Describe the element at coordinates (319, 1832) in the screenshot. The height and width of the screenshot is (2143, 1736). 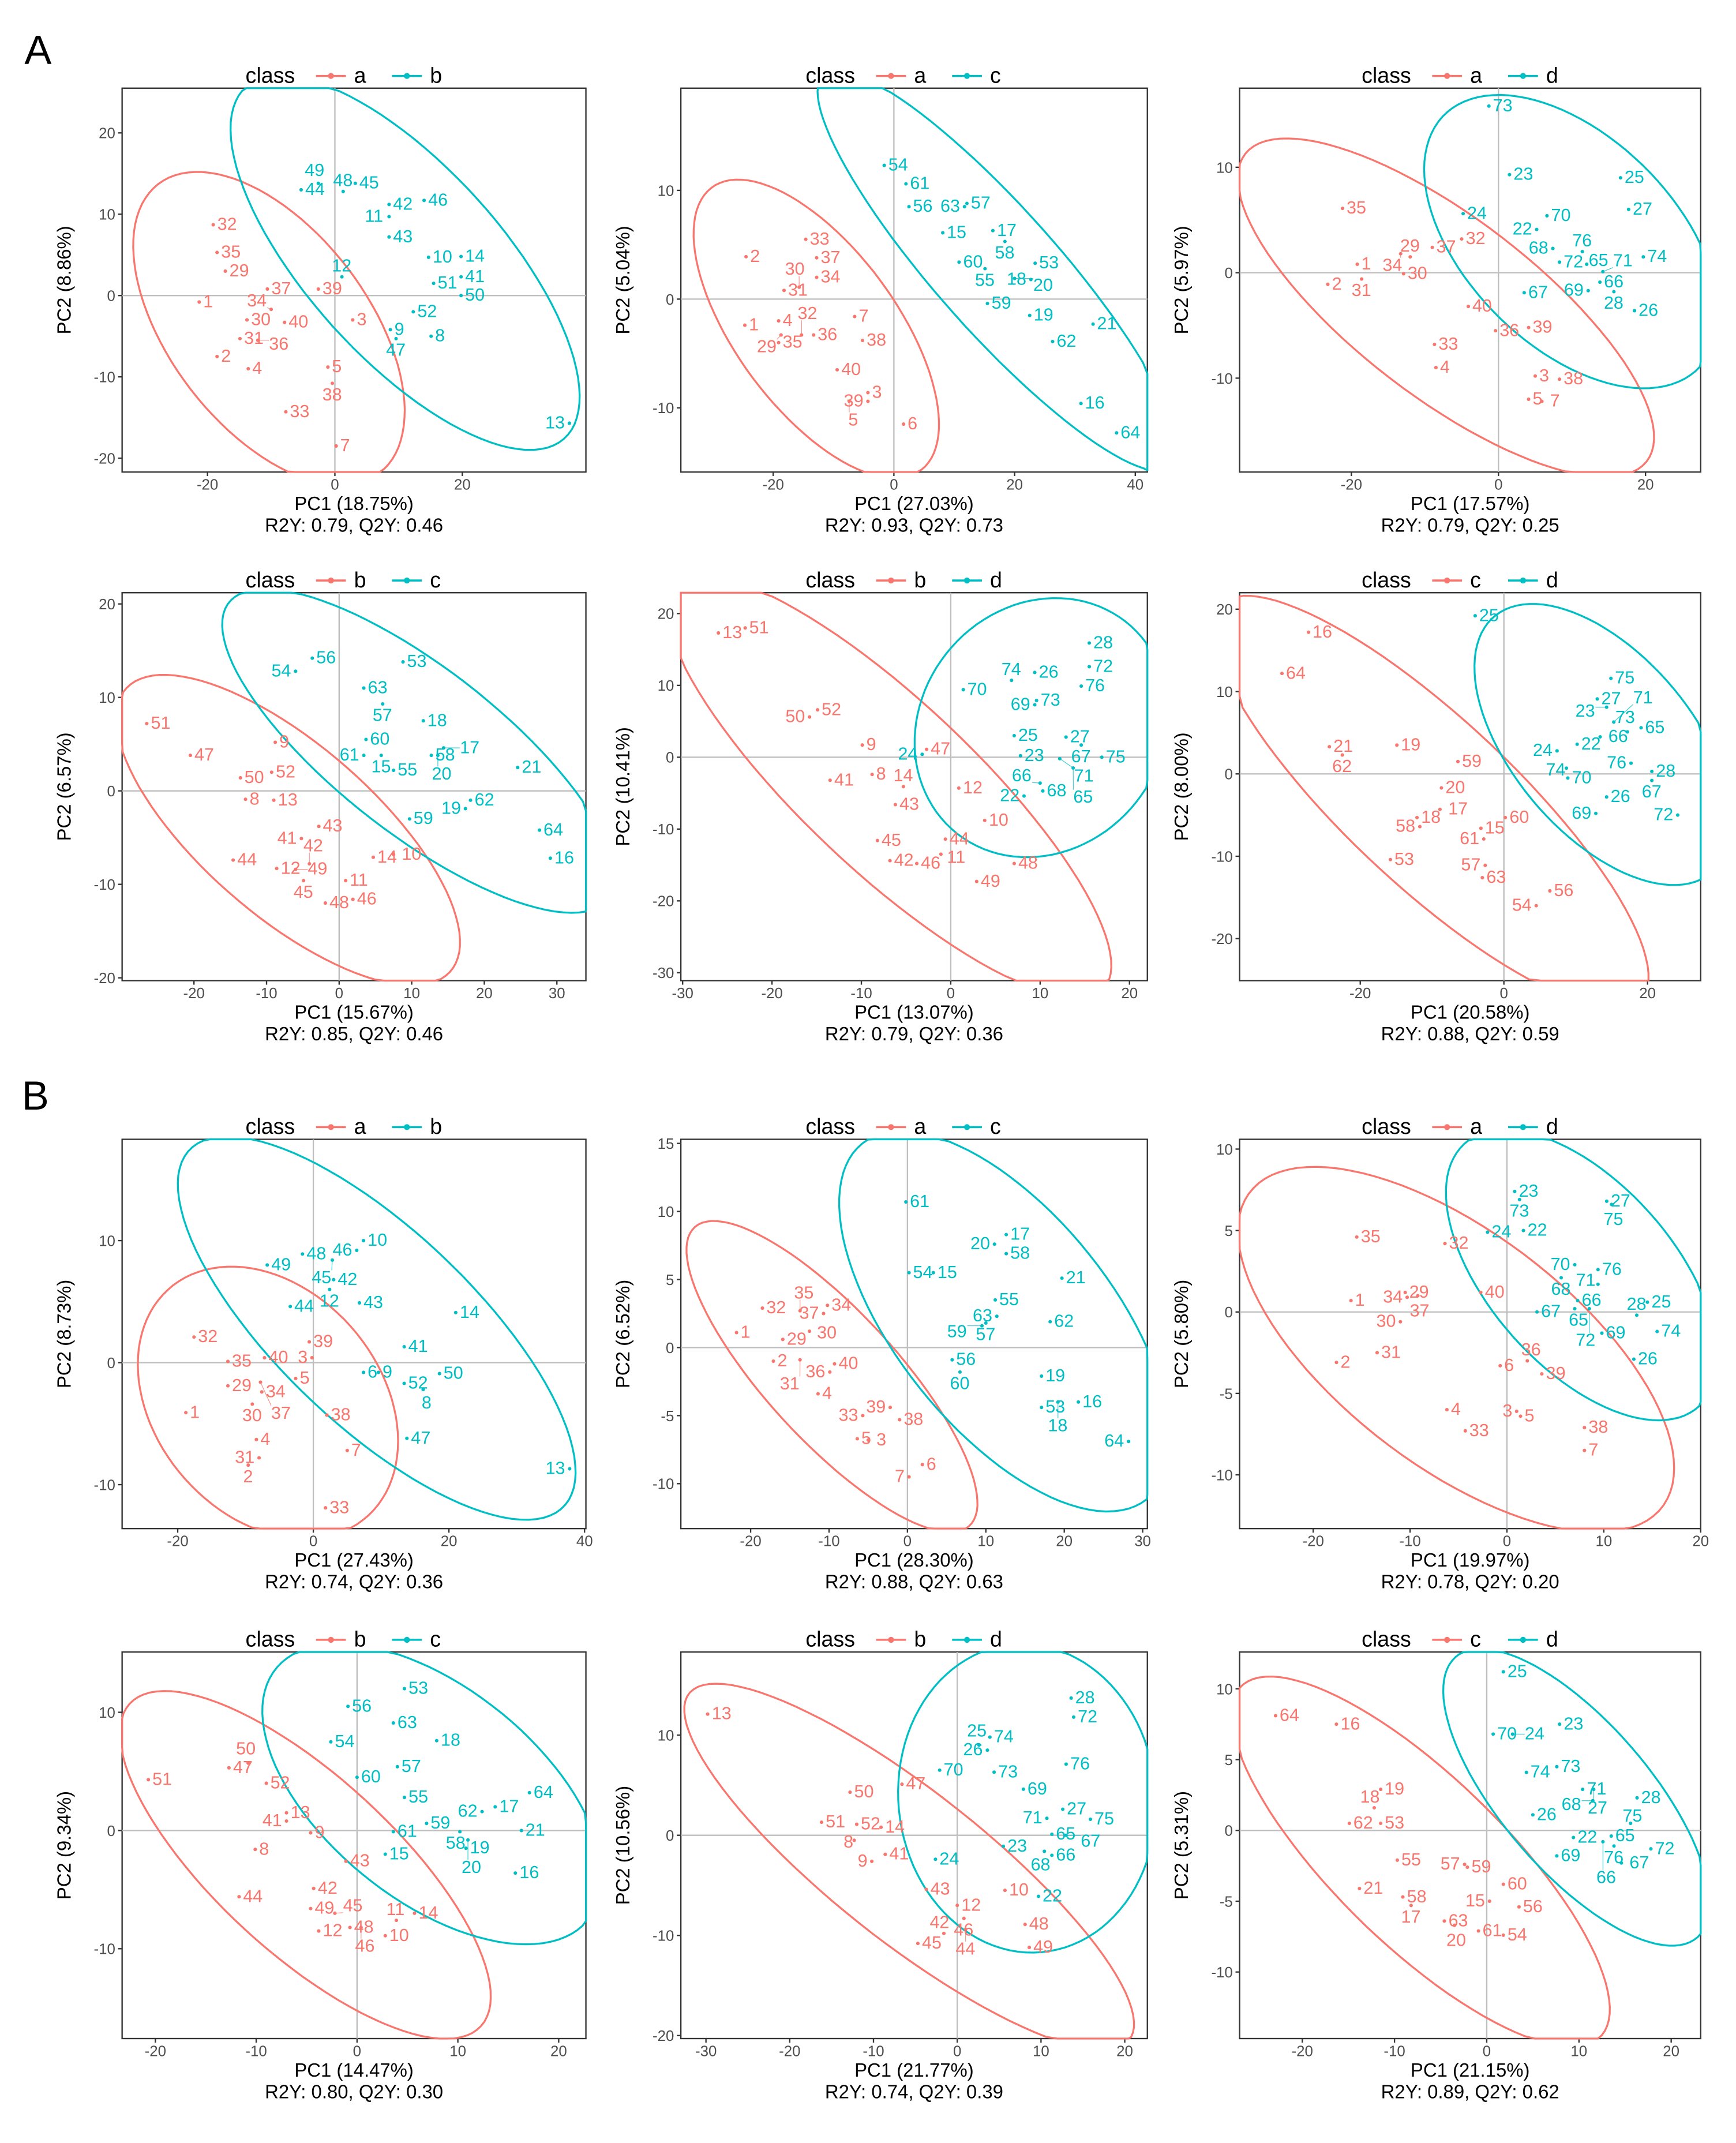
I see `sample-label: 9` at that location.